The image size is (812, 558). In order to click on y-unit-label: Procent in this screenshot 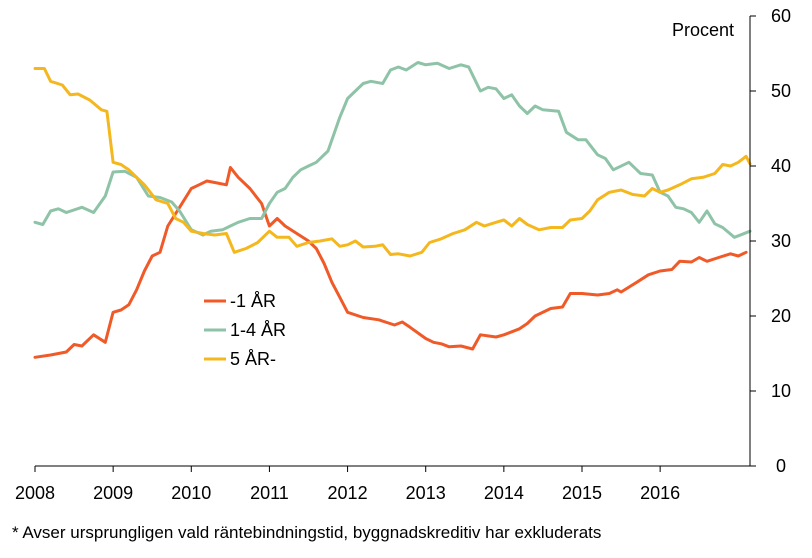, I will do `click(703, 30)`.